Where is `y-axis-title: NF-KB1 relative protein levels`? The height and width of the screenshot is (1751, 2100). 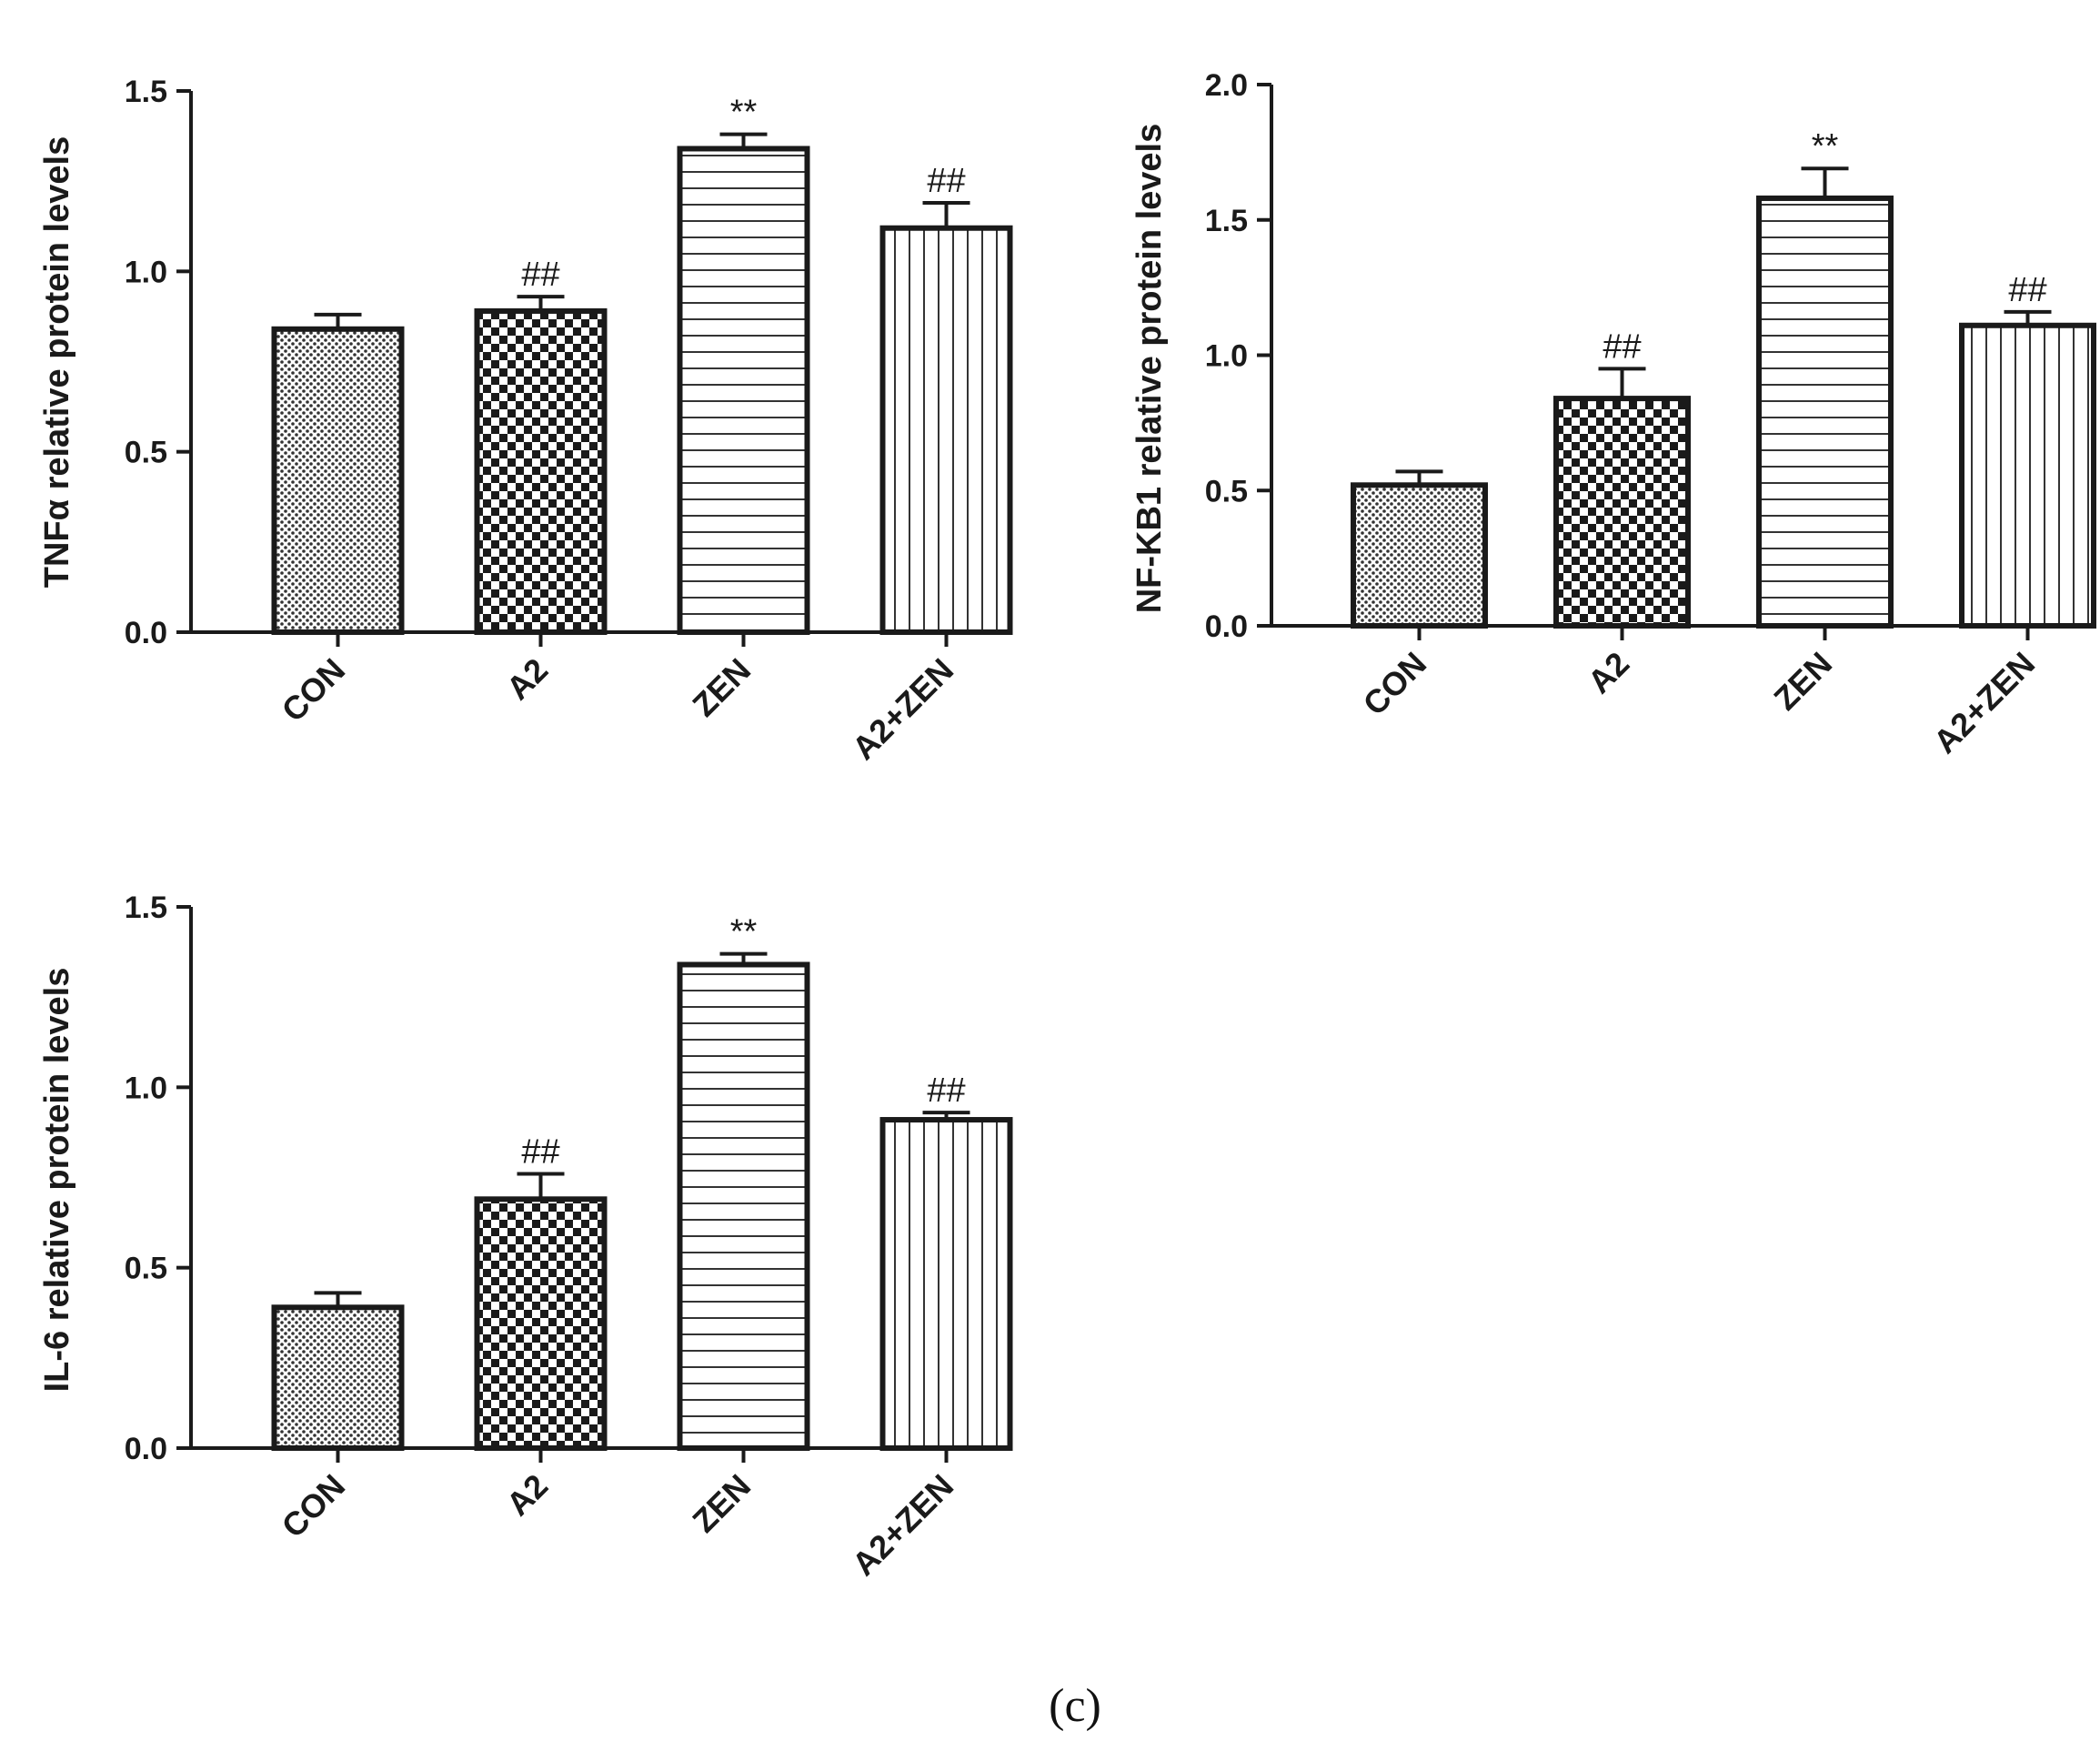 y-axis-title: NF-KB1 relative protein levels is located at coordinates (1149, 369).